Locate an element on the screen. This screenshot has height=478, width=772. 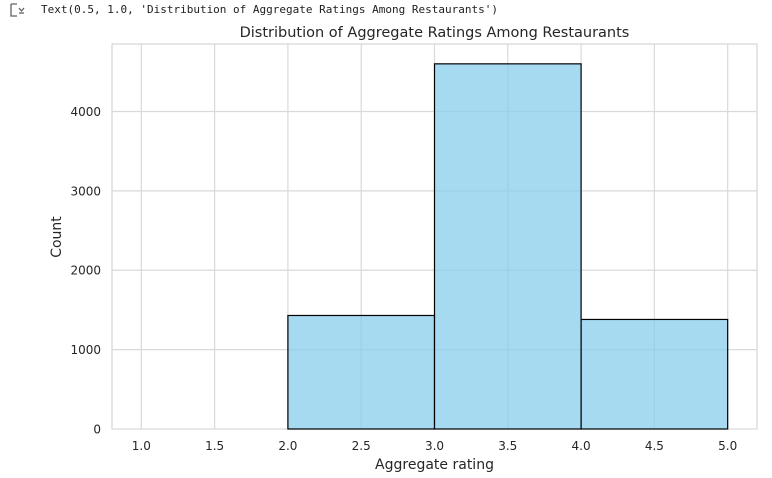
x-tick-label: 2.5 is located at coordinates (361, 446).